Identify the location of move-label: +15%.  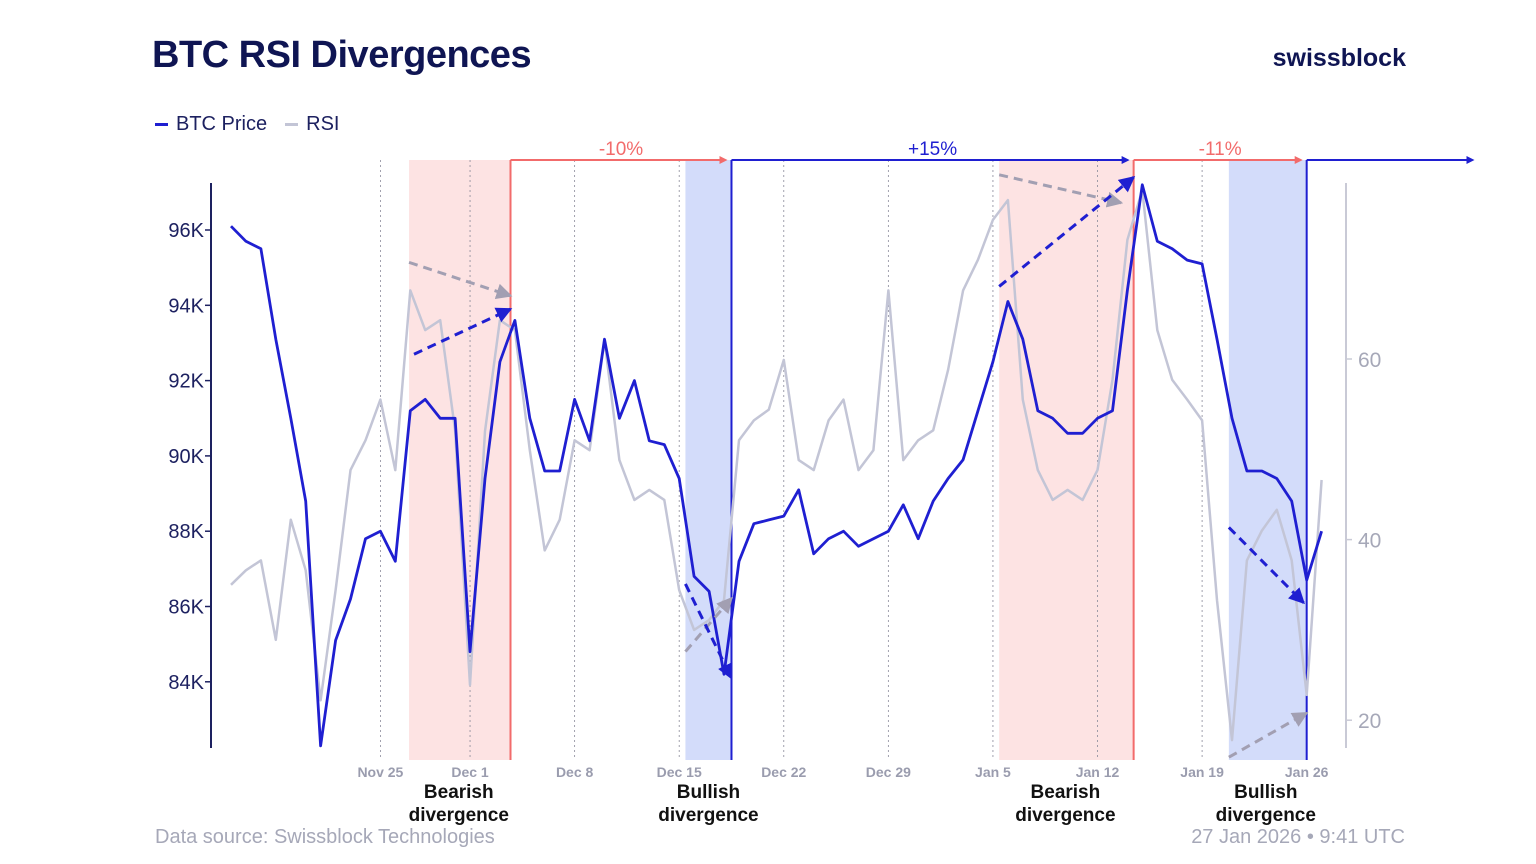
(932, 149).